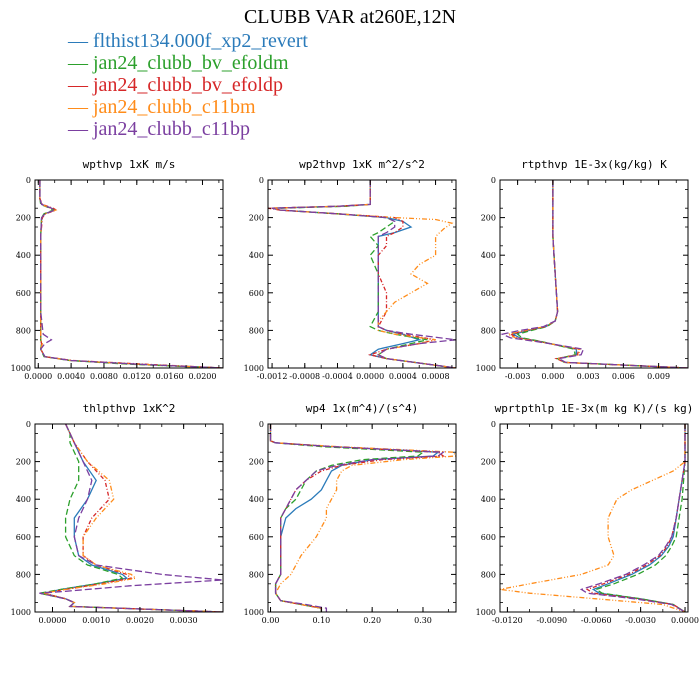 The image size is (700, 700). I want to click on x-tick-label: 0.0040, so click(71, 376).